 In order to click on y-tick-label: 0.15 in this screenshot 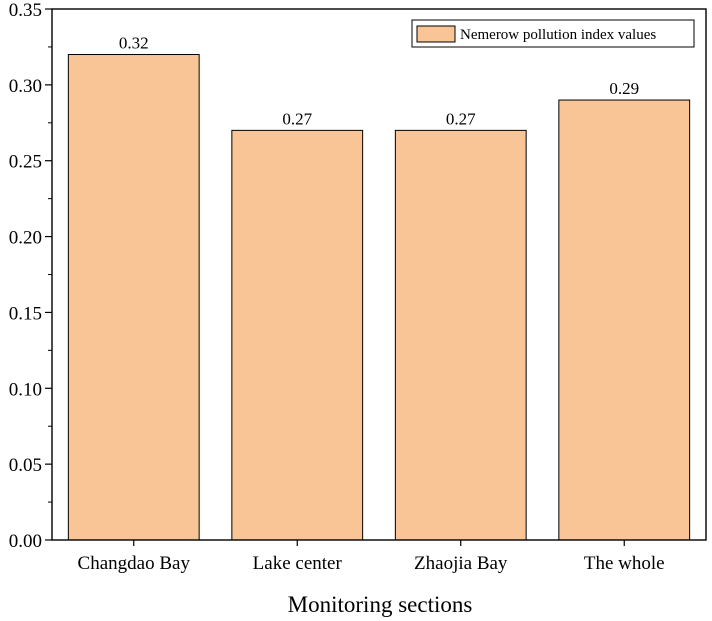, I will do `click(25, 313)`.